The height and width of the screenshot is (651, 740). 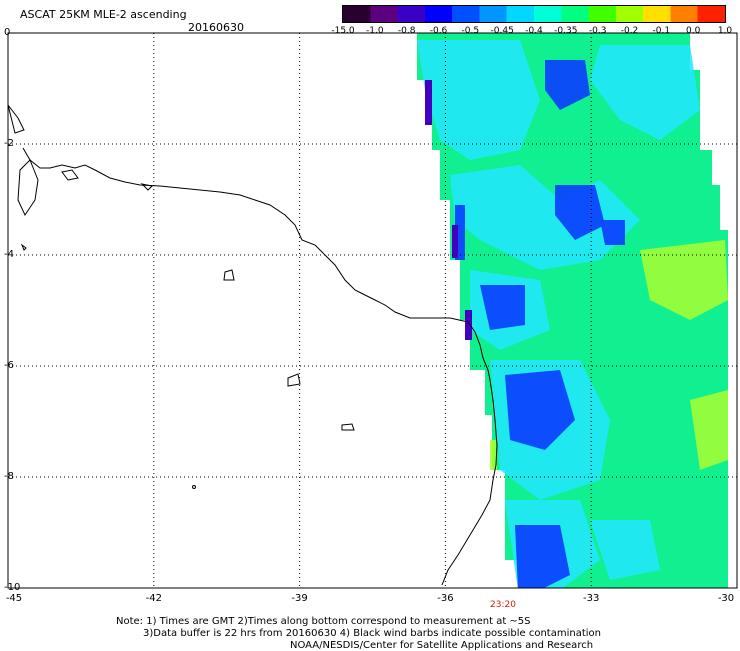 What do you see at coordinates (12, 587) in the screenshot?
I see `latitude-label: -10` at bounding box center [12, 587].